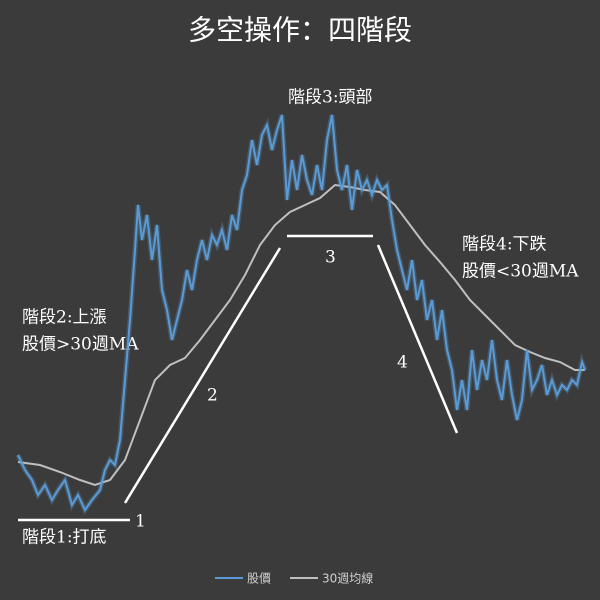  I want to click on annotation: 階段3:頭部, so click(330, 98).